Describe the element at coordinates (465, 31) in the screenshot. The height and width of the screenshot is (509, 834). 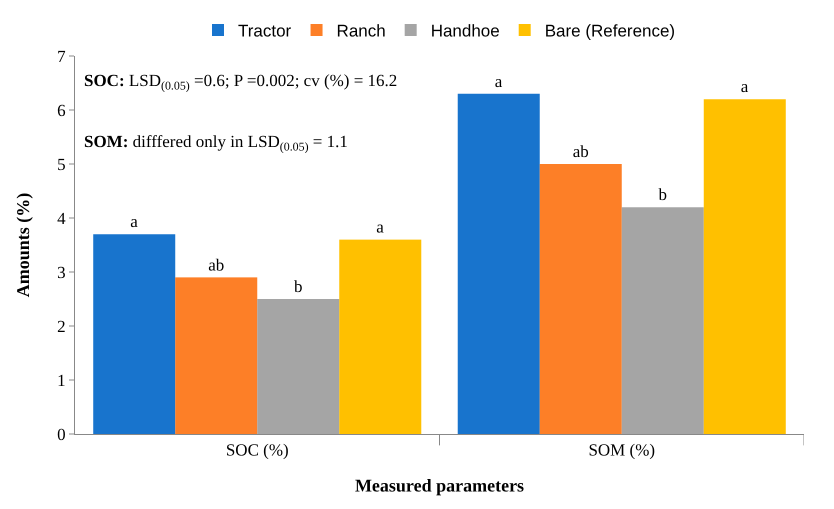
I see `legend-label: Handhoe` at that location.